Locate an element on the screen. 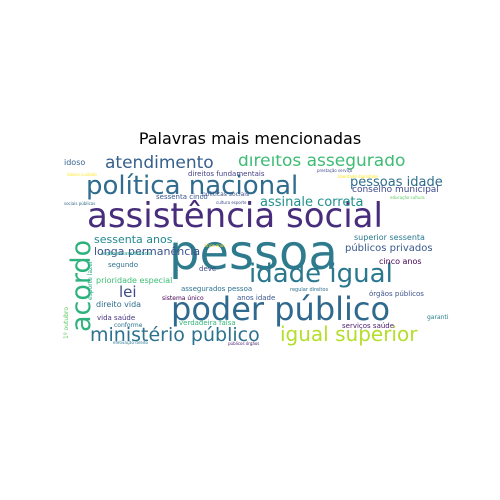  cloud-word-longa-permanencia: longa permanência is located at coordinates (147, 251).